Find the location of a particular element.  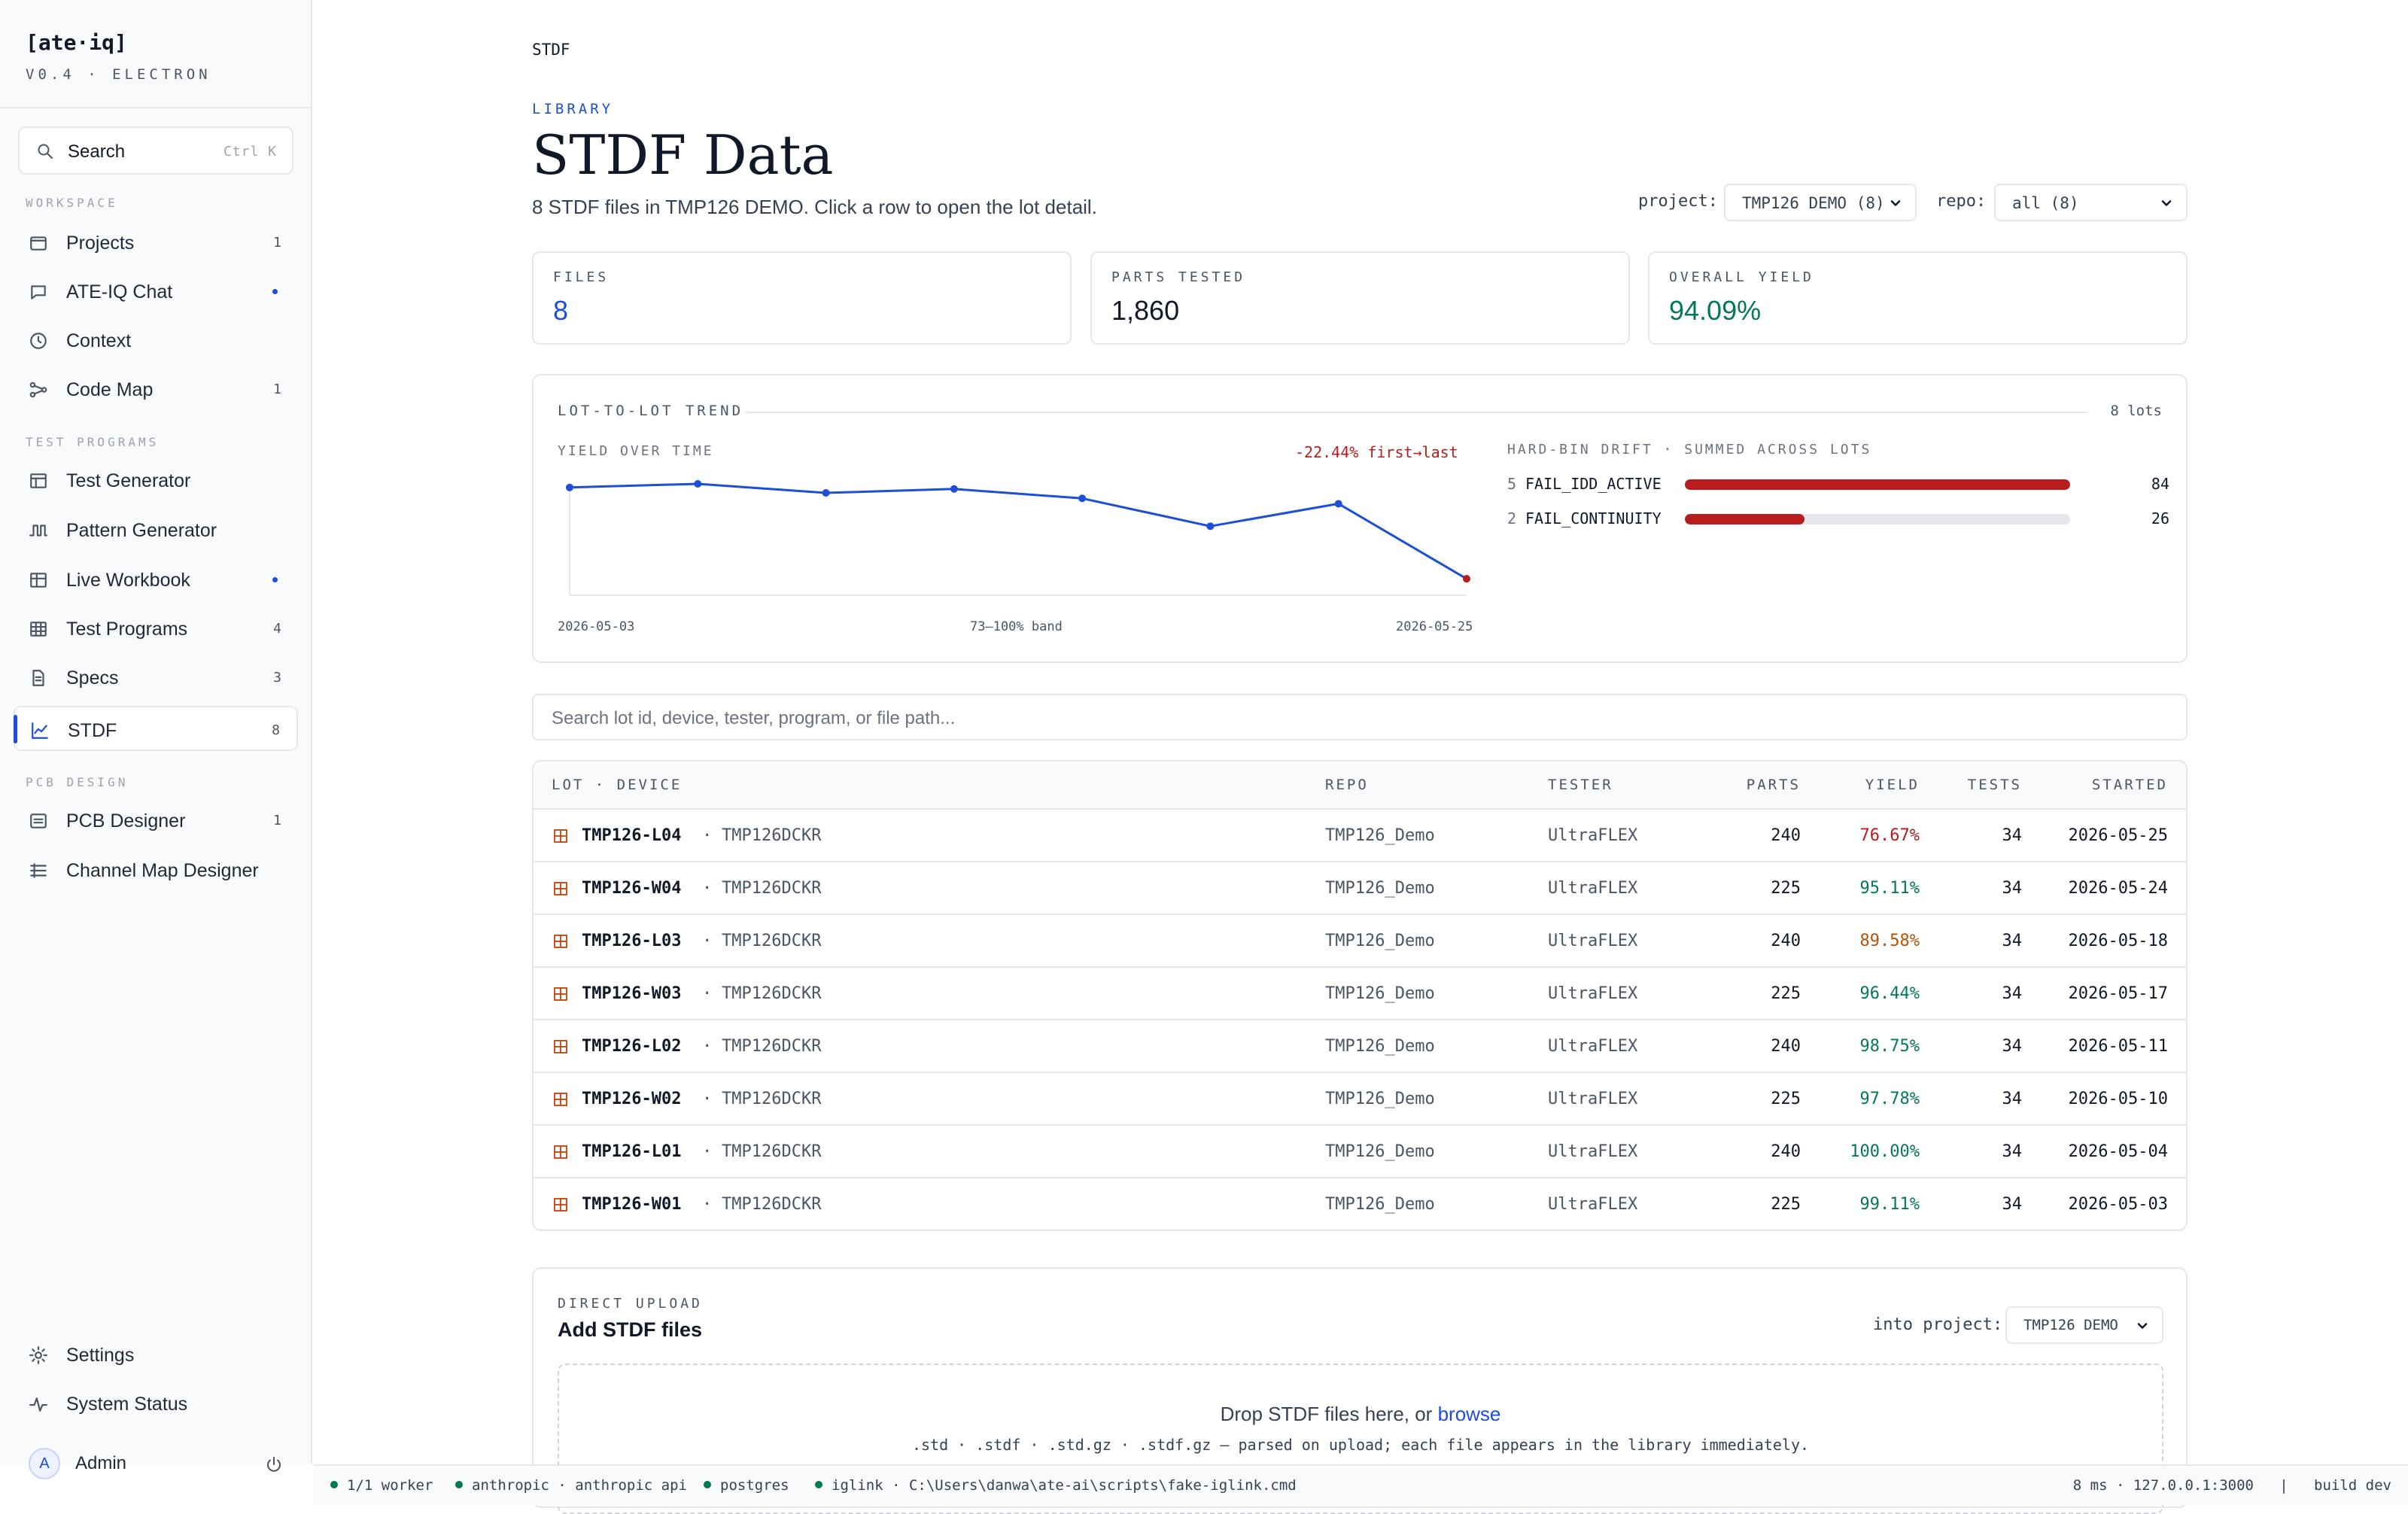

bin-name: FAIL_IDD_ACTIVE is located at coordinates (1593, 484).